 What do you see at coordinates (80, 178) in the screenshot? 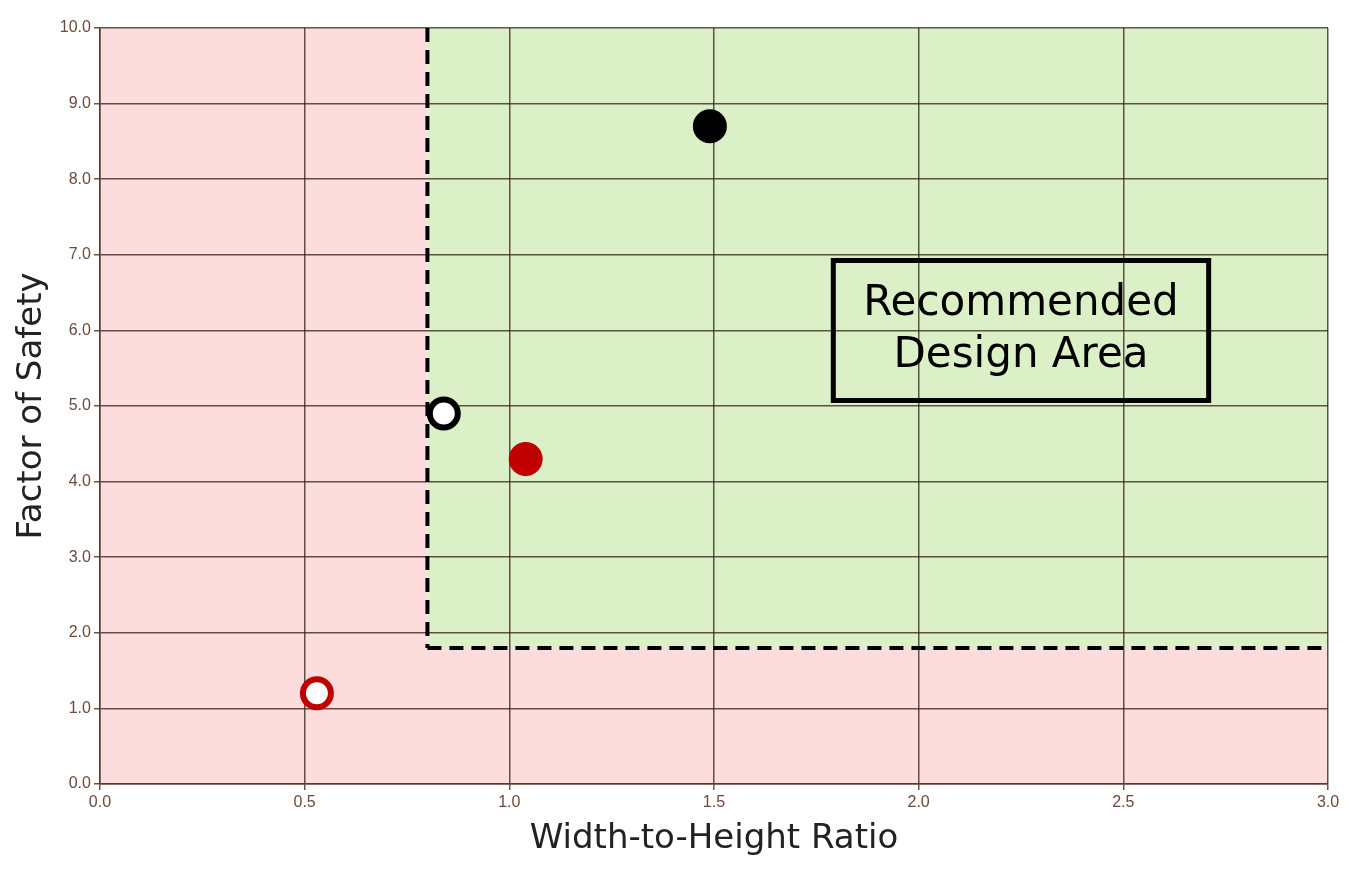
I see `y-tick-label: 8.0` at bounding box center [80, 178].